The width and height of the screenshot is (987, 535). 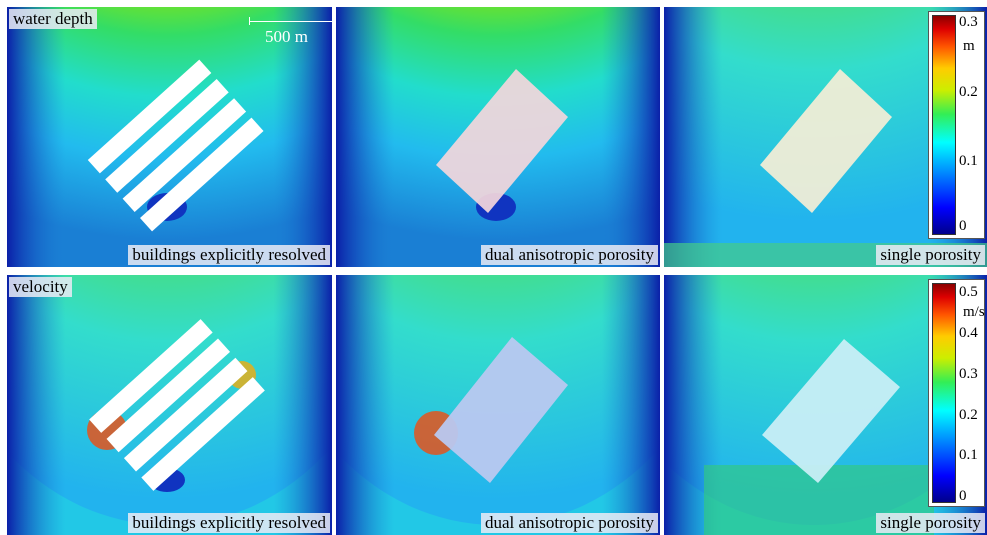 What do you see at coordinates (956, 125) in the screenshot?
I see `depth-colorbar: 0.3 m 0.2 0.1 0` at bounding box center [956, 125].